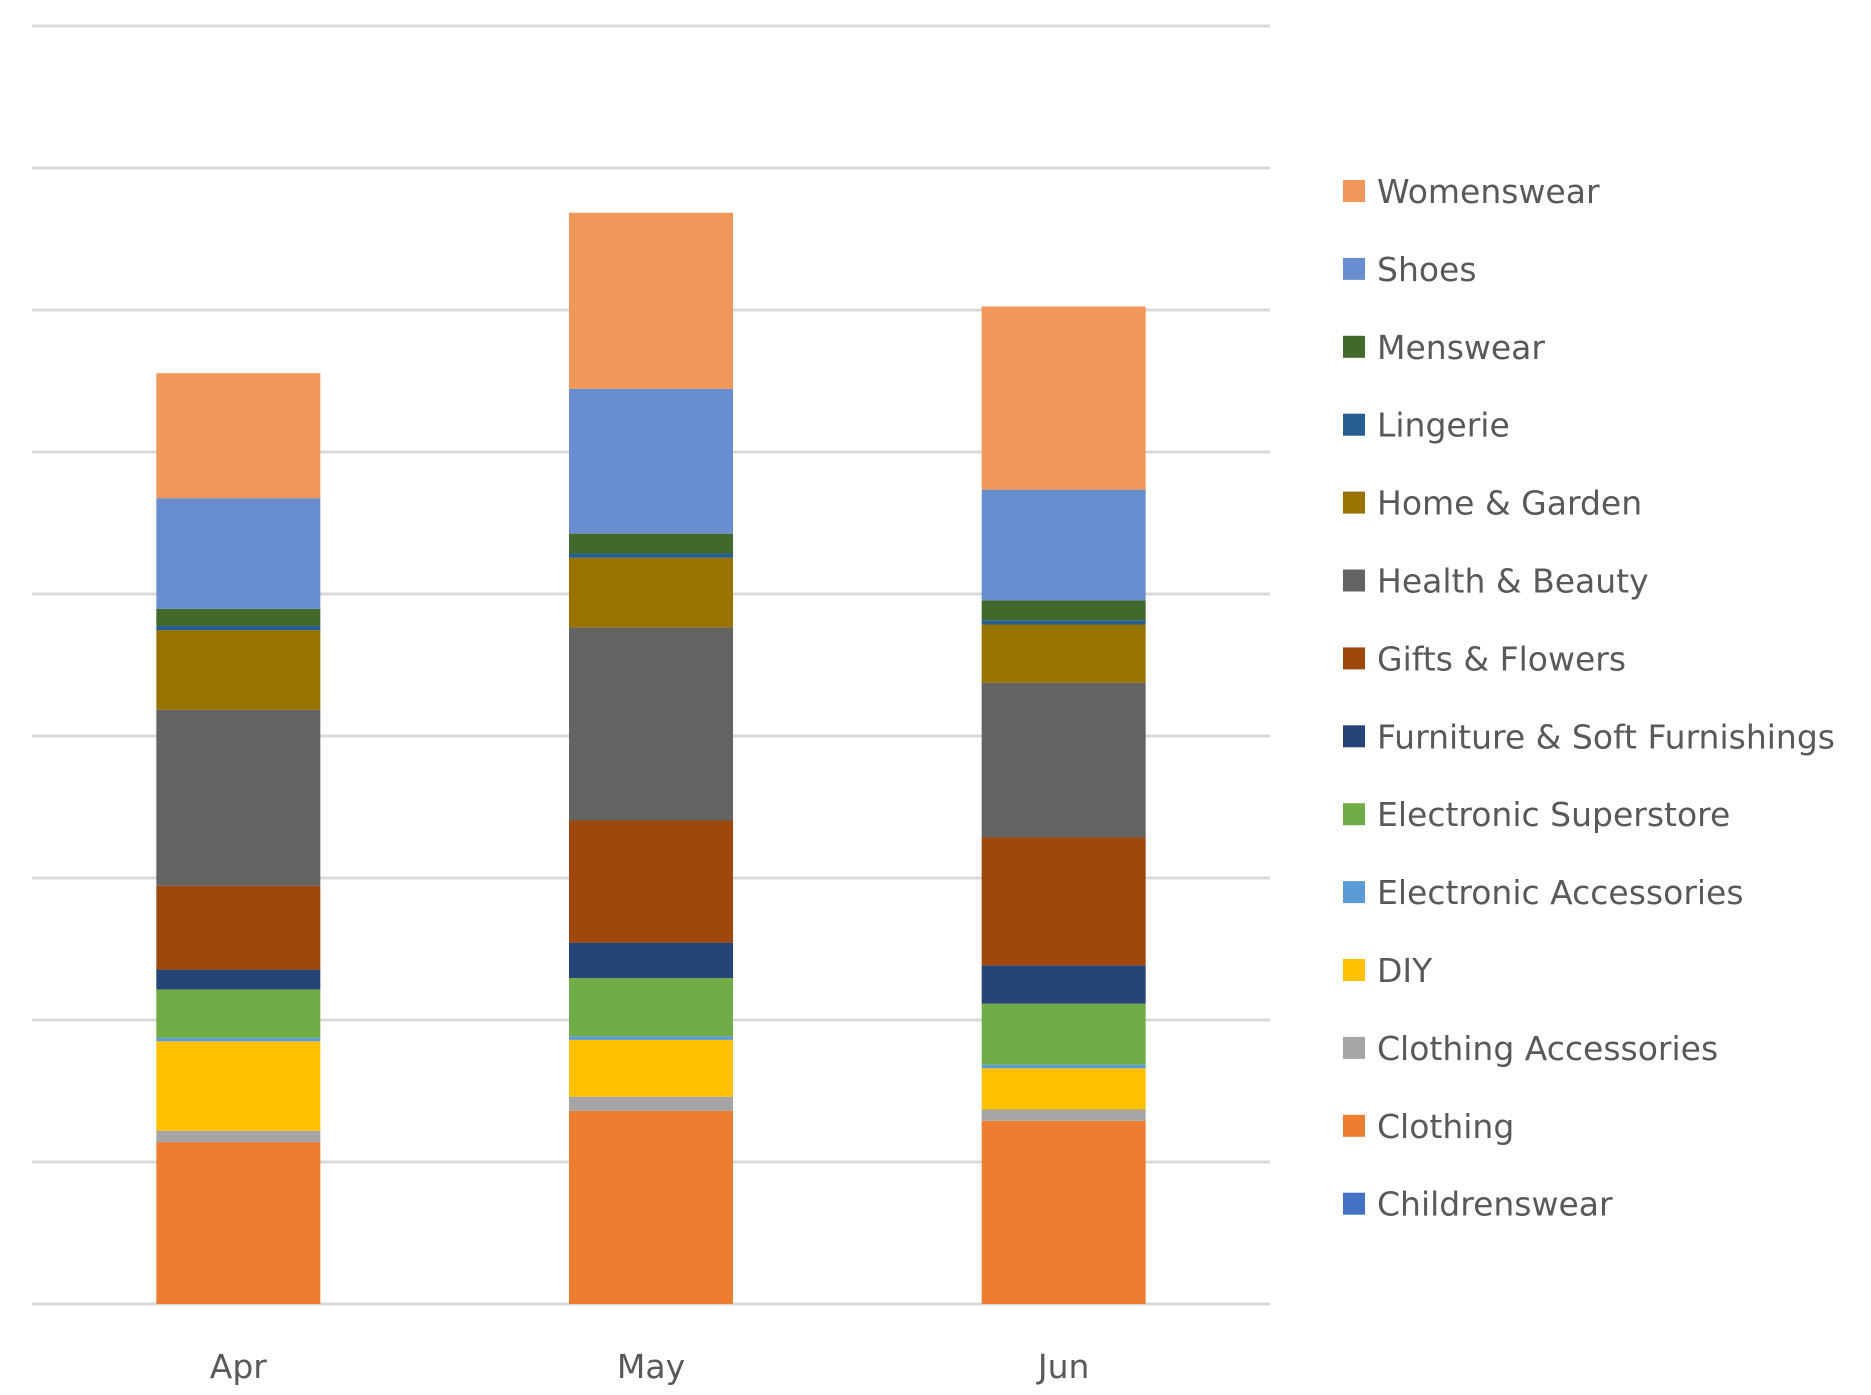 The height and width of the screenshot is (1395, 1871). I want to click on legend-label: Shoes, so click(1427, 269).